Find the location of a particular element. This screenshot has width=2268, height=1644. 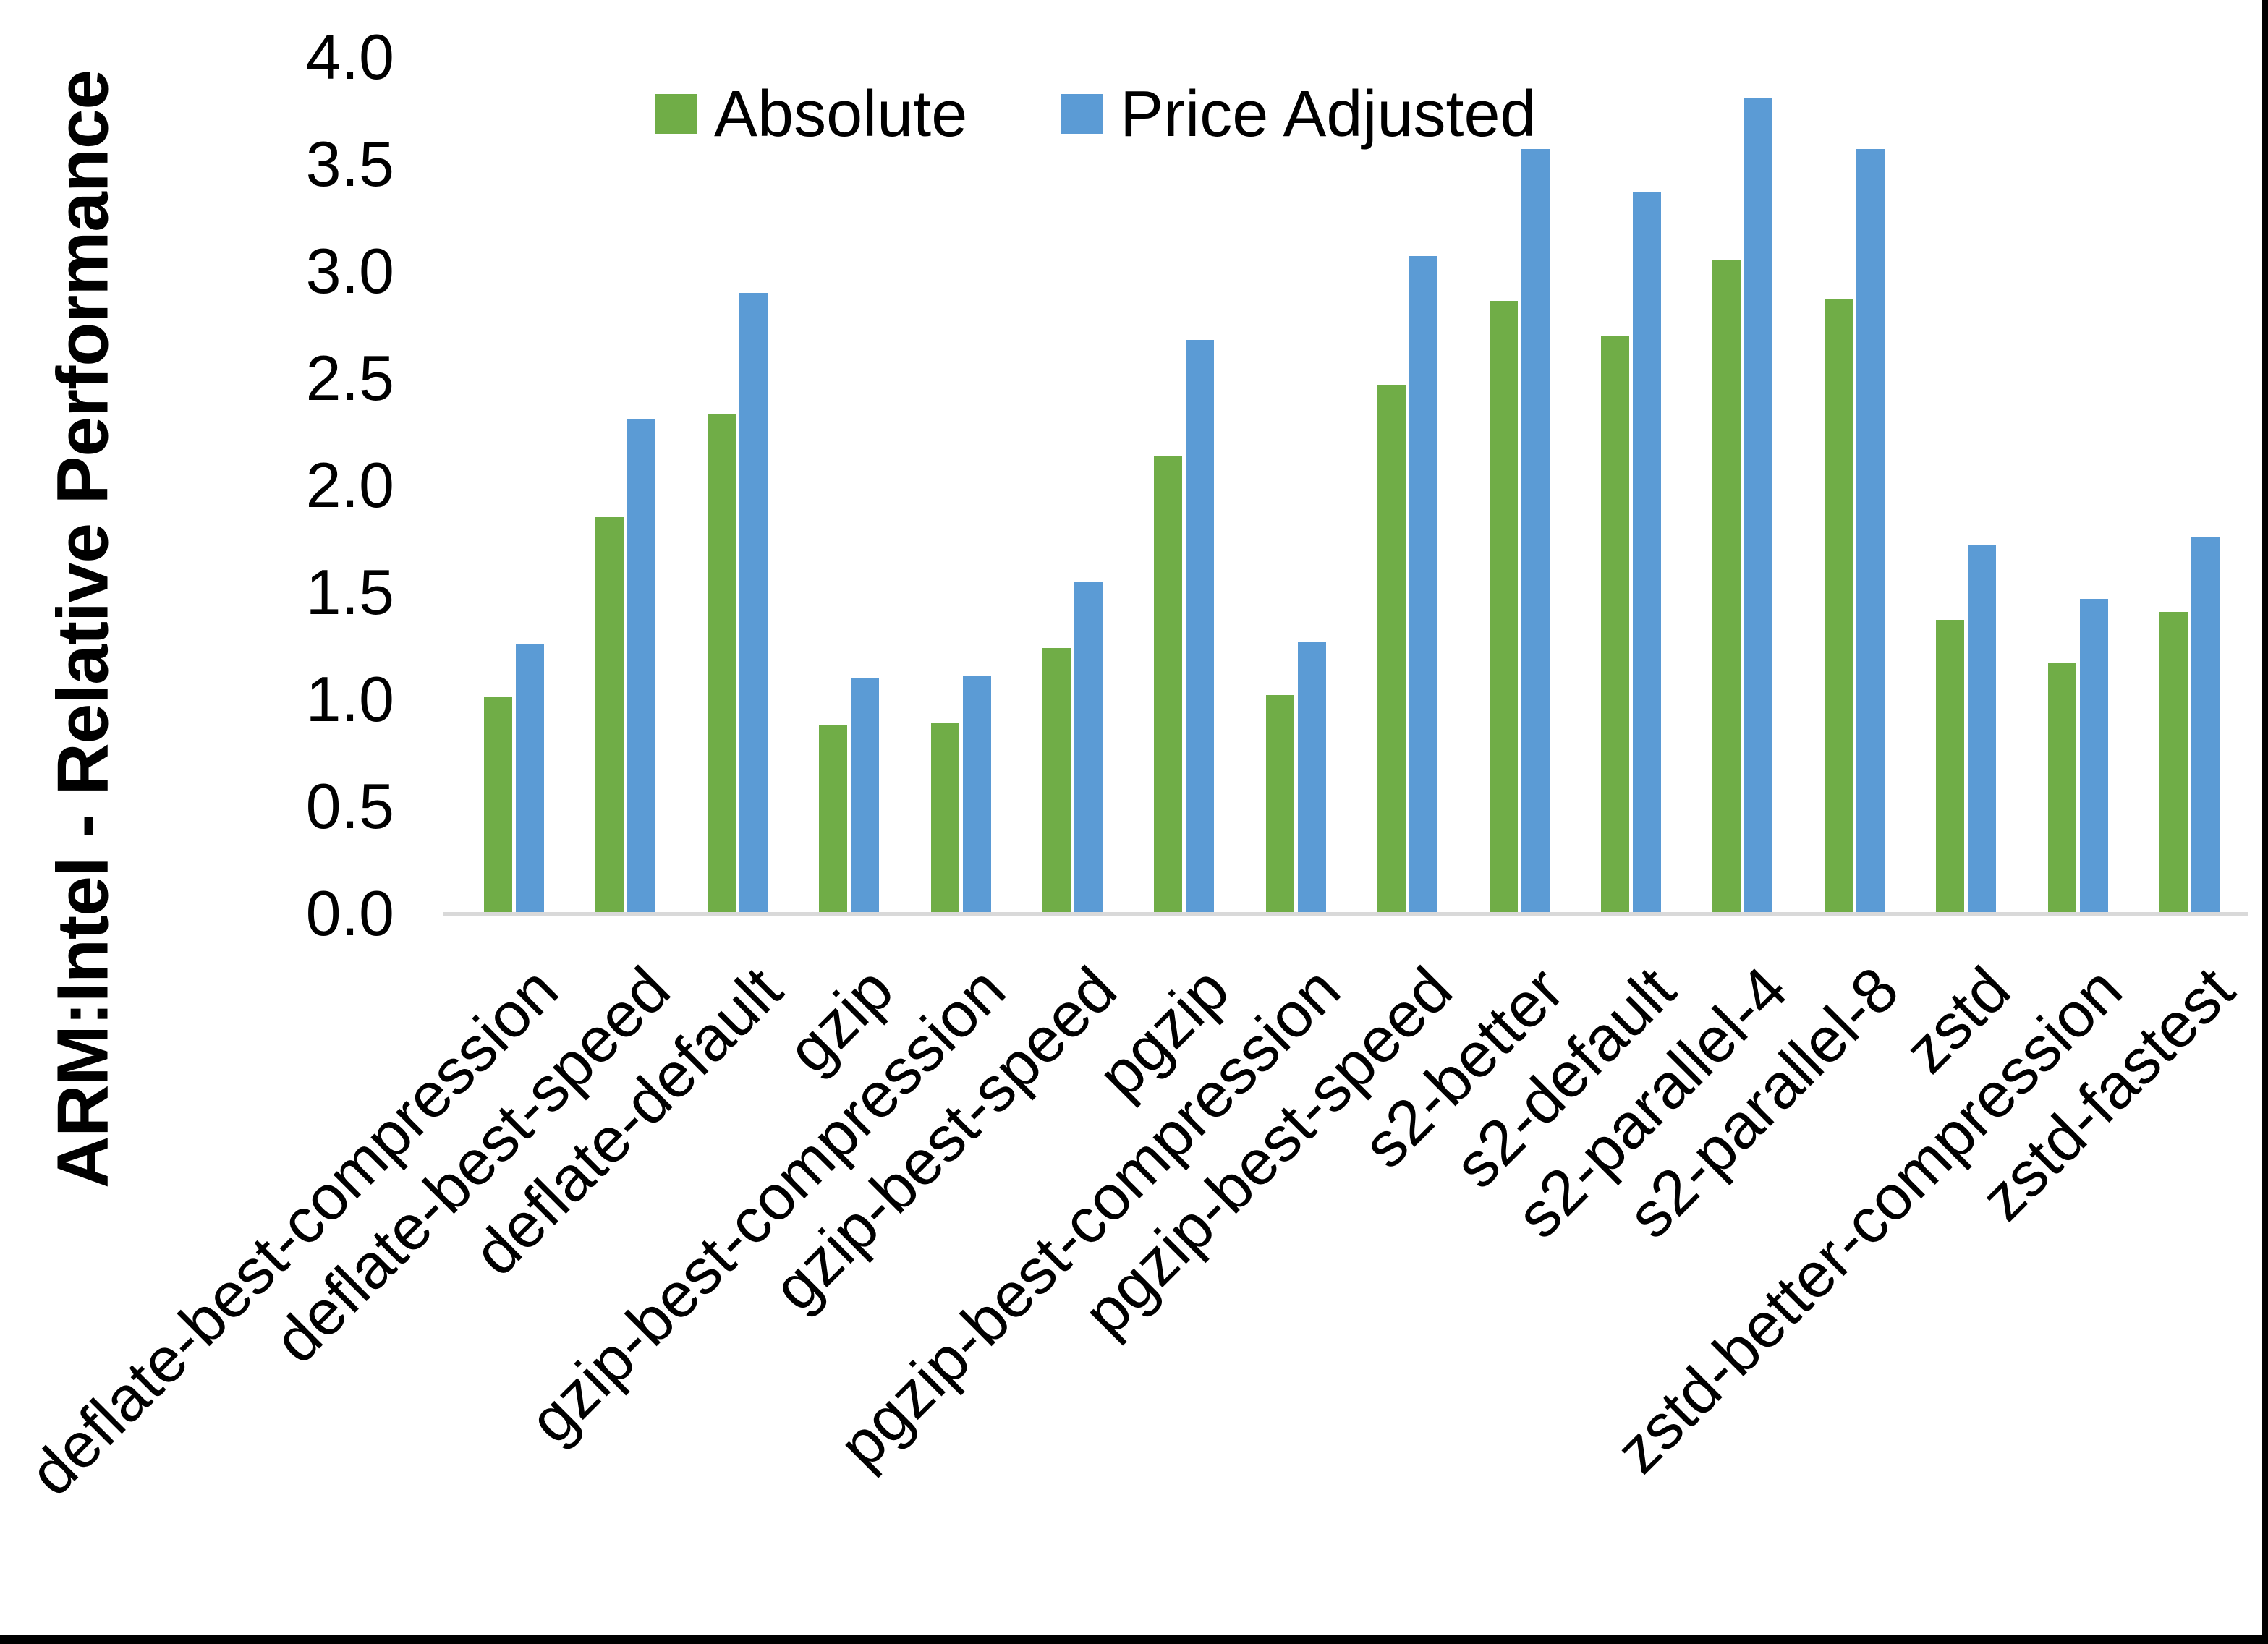

screen-right-border is located at coordinates (2265, 822).